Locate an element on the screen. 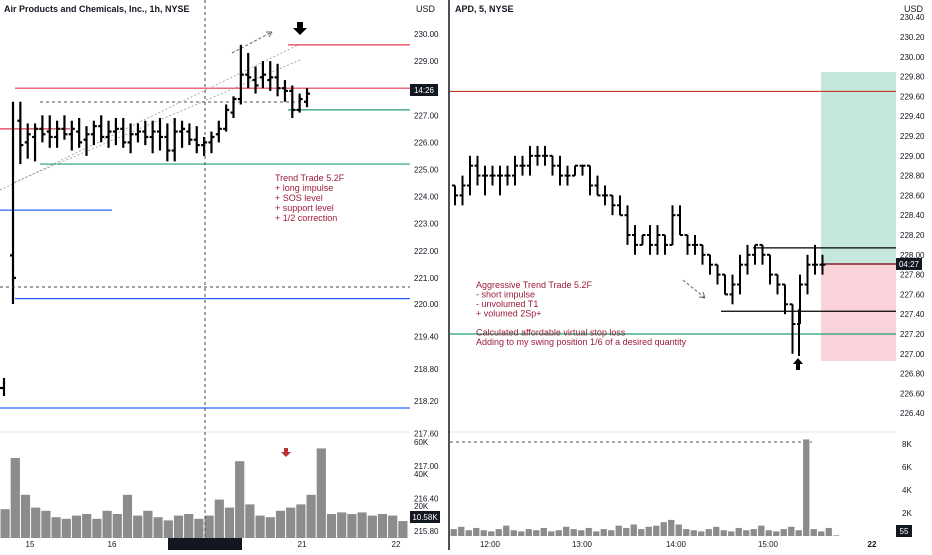 This screenshot has height=555, width=932. annotation-line: Trend Trade 5.2F is located at coordinates (310, 178).